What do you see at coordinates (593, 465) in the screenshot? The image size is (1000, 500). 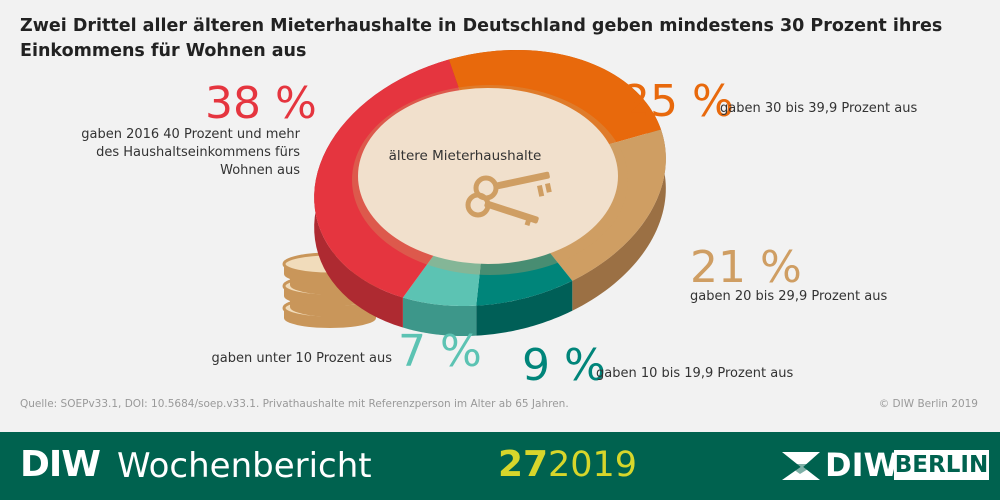 I see `footer-year: 2019` at bounding box center [593, 465].